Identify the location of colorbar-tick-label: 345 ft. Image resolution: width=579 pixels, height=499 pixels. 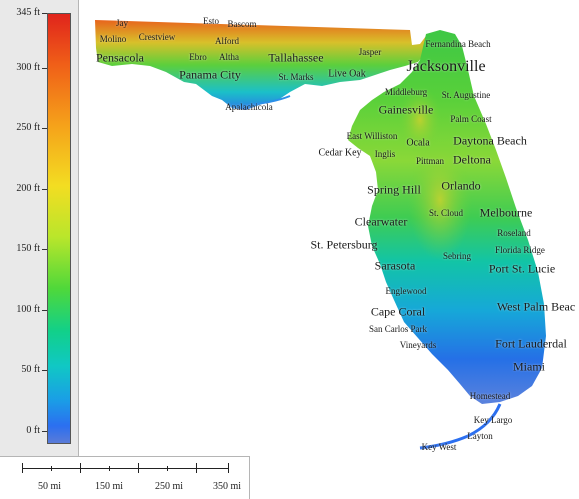
(28, 12).